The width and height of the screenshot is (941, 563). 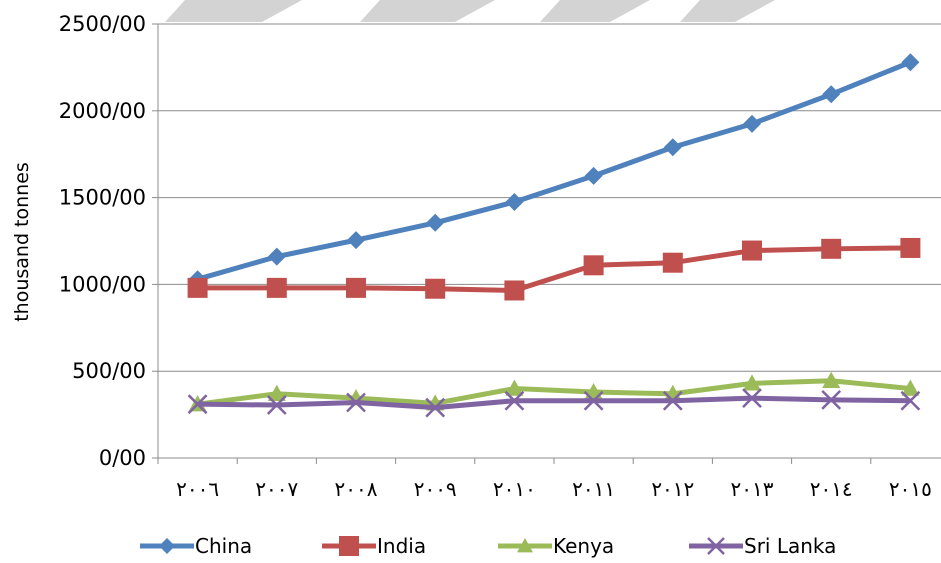 I want to click on y-tick-label: 0/00, so click(x=122, y=458).